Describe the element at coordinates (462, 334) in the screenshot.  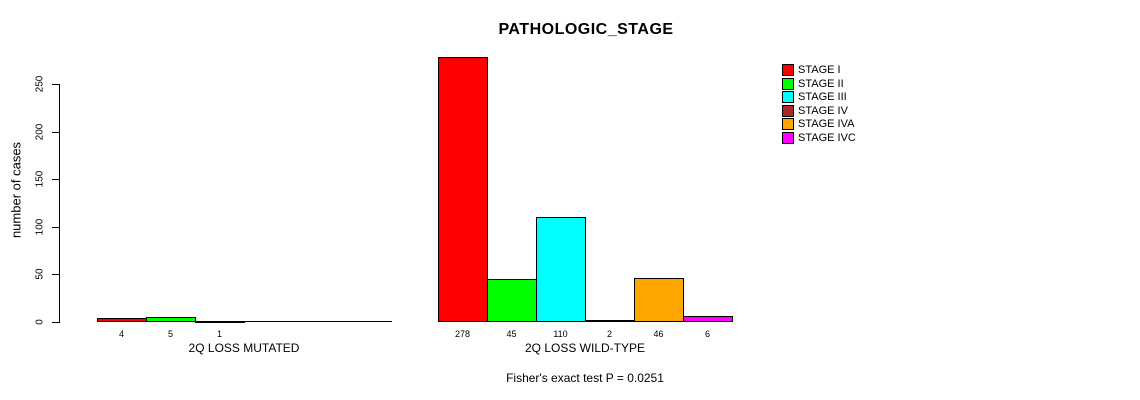
I see `bar-value-label: 278` at that location.